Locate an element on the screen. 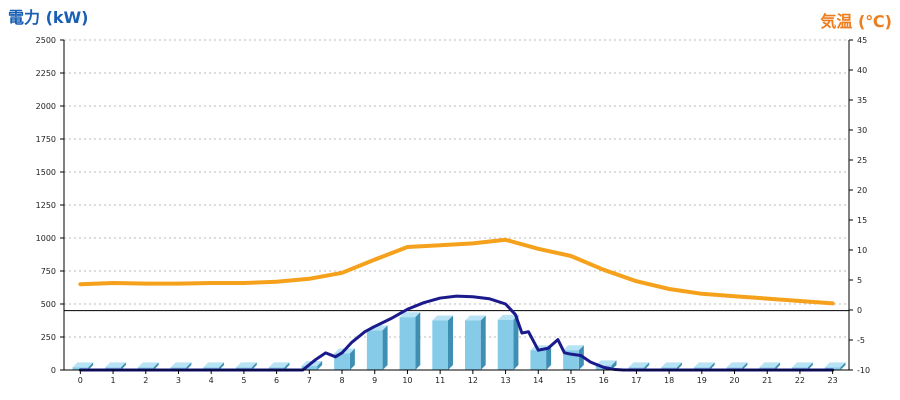 Image resolution: width=900 pixels, height=400 pixels. left-axis-ticks: 0 250 500 750 1000 1250 1500 1750 2000 2250 2500 is located at coordinates (50, 205).